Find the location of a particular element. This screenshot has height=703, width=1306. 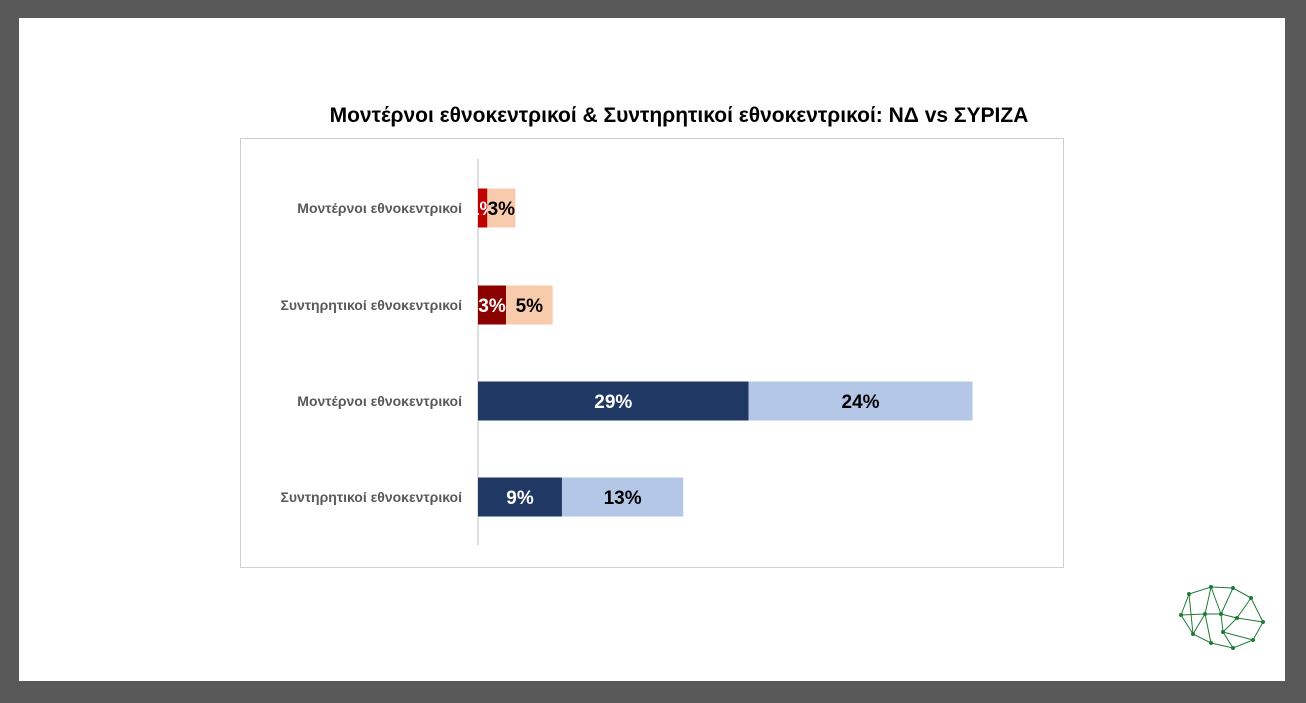

data-label: 9% is located at coordinates (520, 498).